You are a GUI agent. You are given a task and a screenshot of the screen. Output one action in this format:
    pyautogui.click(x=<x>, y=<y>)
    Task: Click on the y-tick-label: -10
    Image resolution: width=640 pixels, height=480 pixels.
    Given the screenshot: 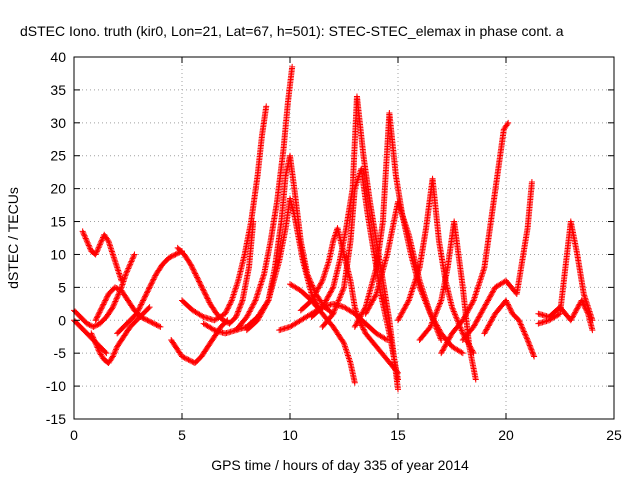 What is the action you would take?
    pyautogui.click(x=56, y=386)
    